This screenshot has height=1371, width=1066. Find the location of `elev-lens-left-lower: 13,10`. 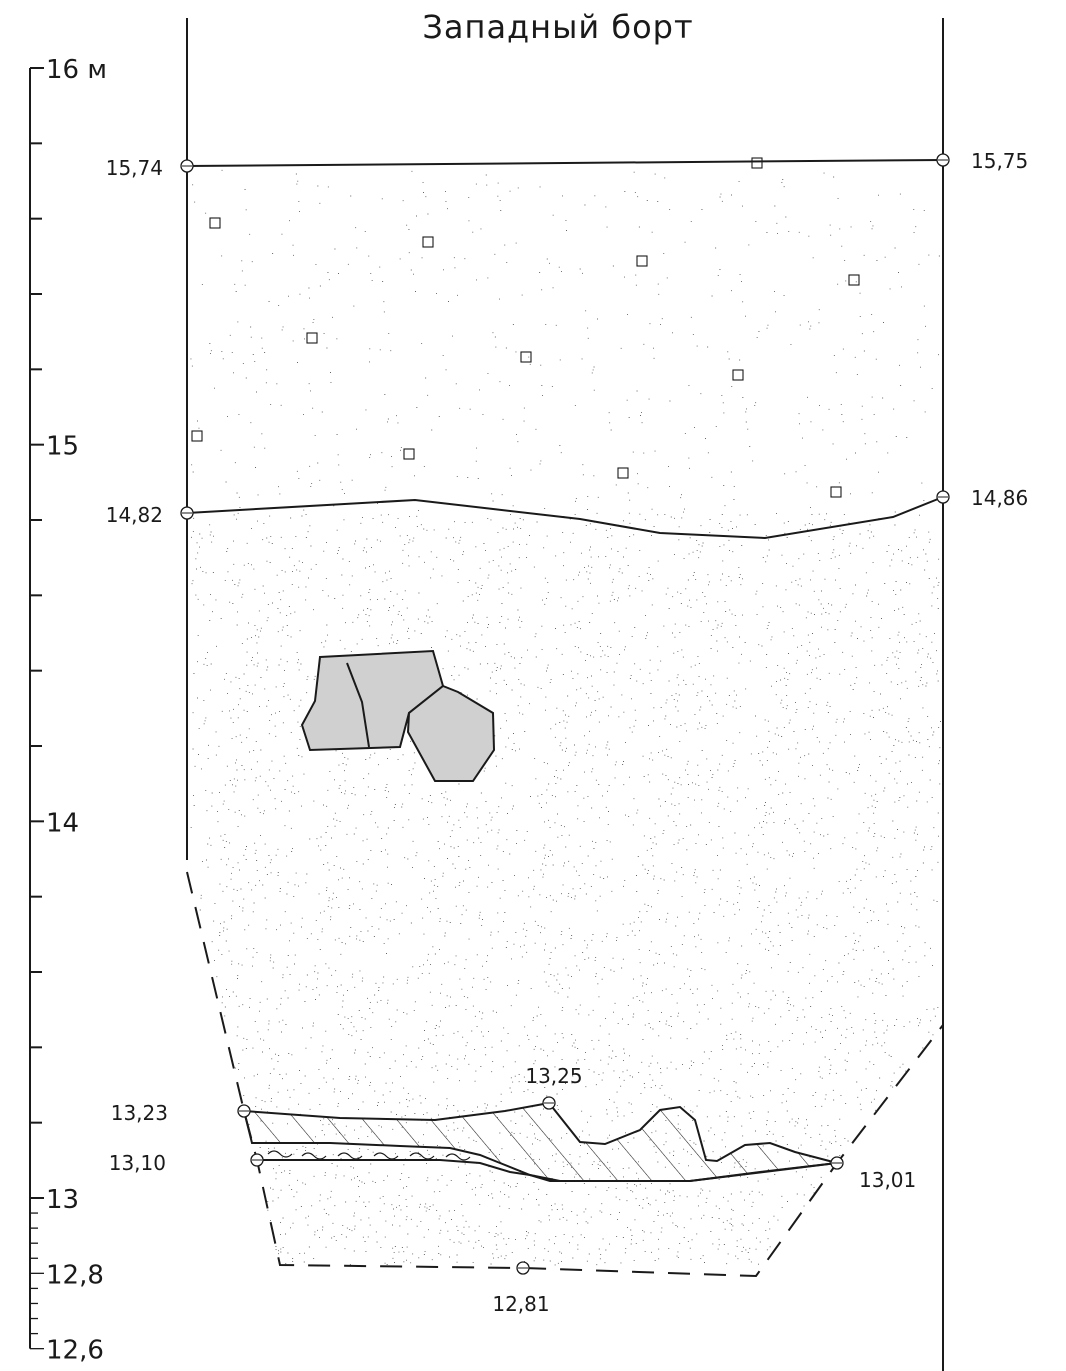

elev-lens-left-lower: 13,10 is located at coordinates (137, 1163).